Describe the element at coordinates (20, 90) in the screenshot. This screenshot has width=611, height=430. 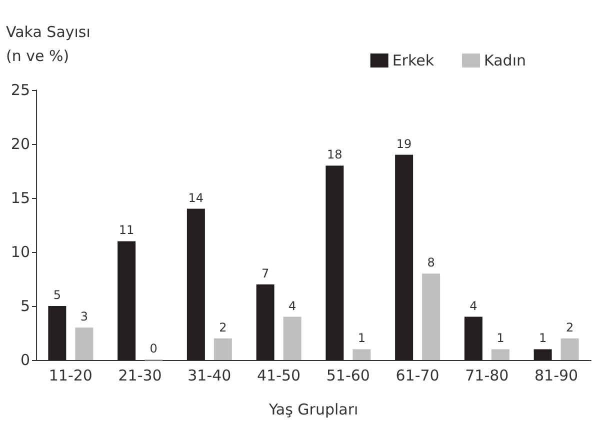
I see `y-tick-label: 25` at that location.